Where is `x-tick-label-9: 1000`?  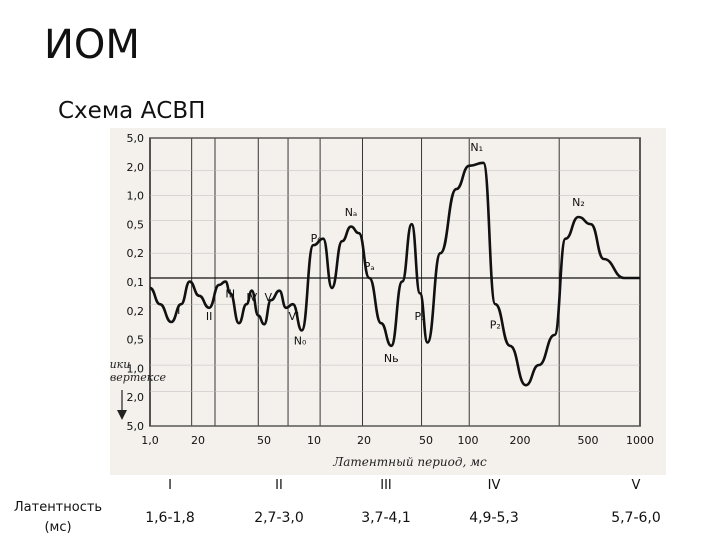 x-tick-label-9: 1000 is located at coordinates (640, 440).